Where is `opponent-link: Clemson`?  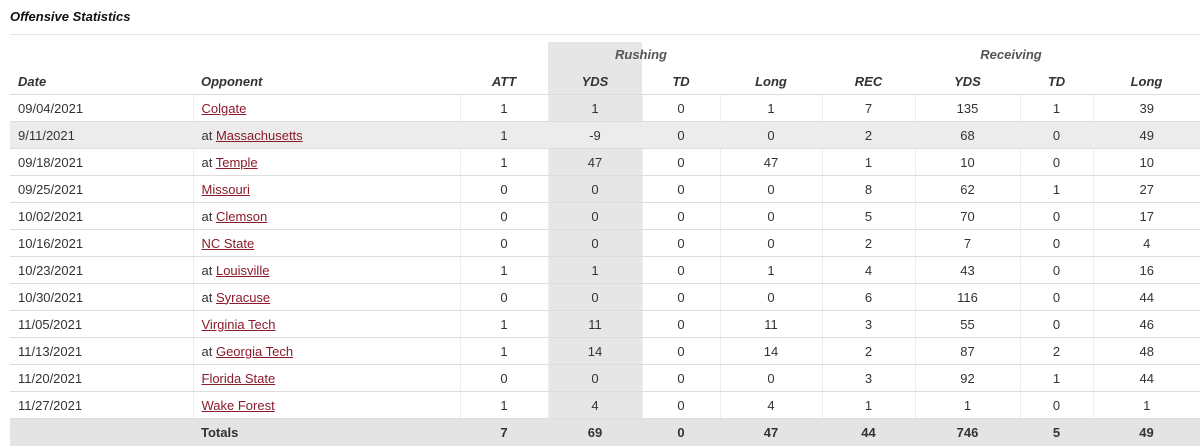
opponent-link: Clemson is located at coordinates (241, 216).